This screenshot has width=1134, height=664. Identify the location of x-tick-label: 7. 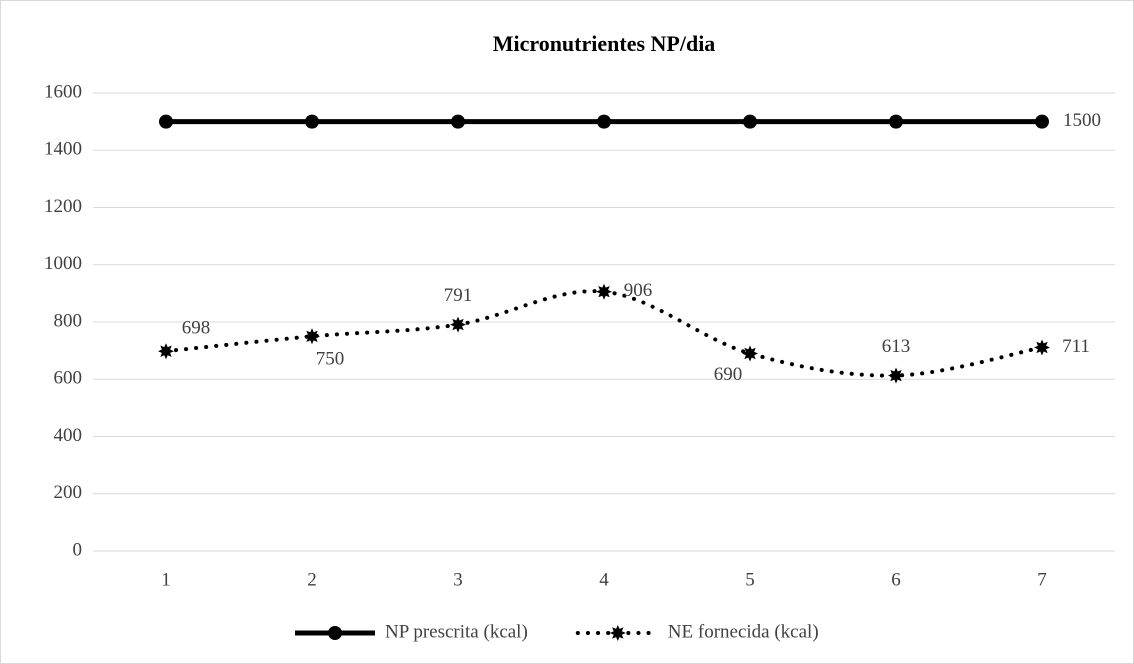
(1042, 579).